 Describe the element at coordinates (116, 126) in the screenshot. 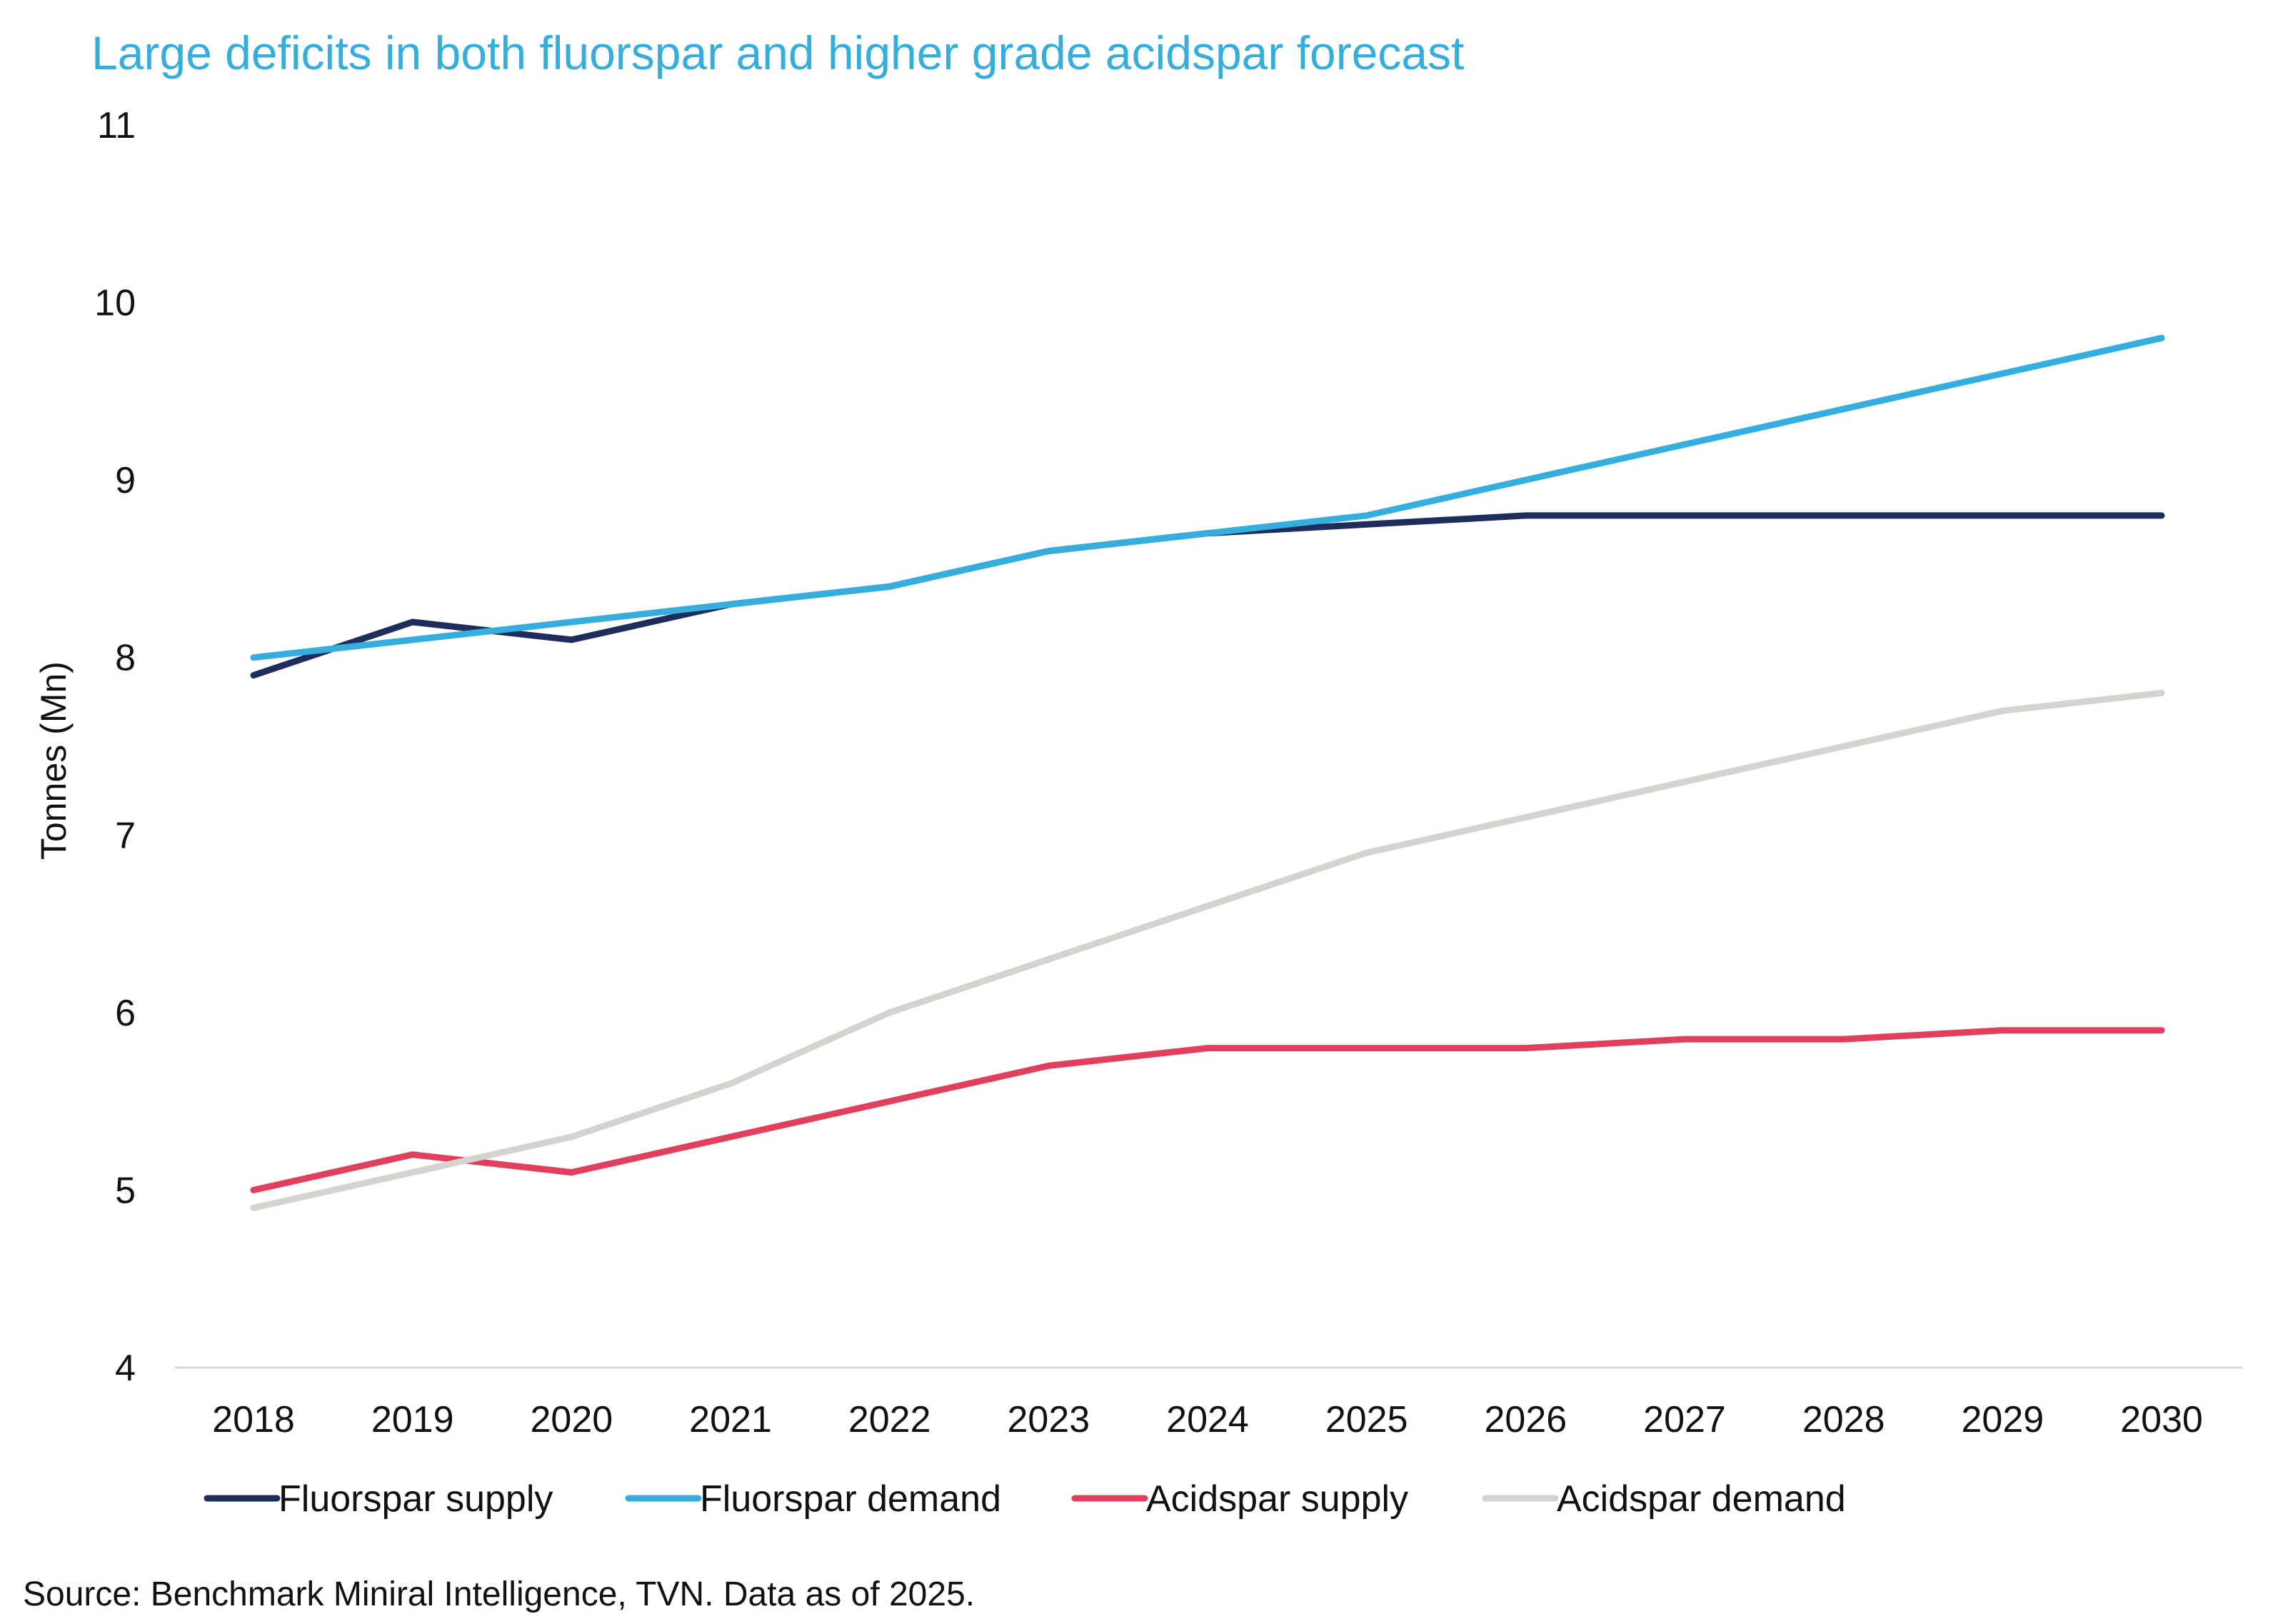

I see `y-tick-label: 11` at that location.